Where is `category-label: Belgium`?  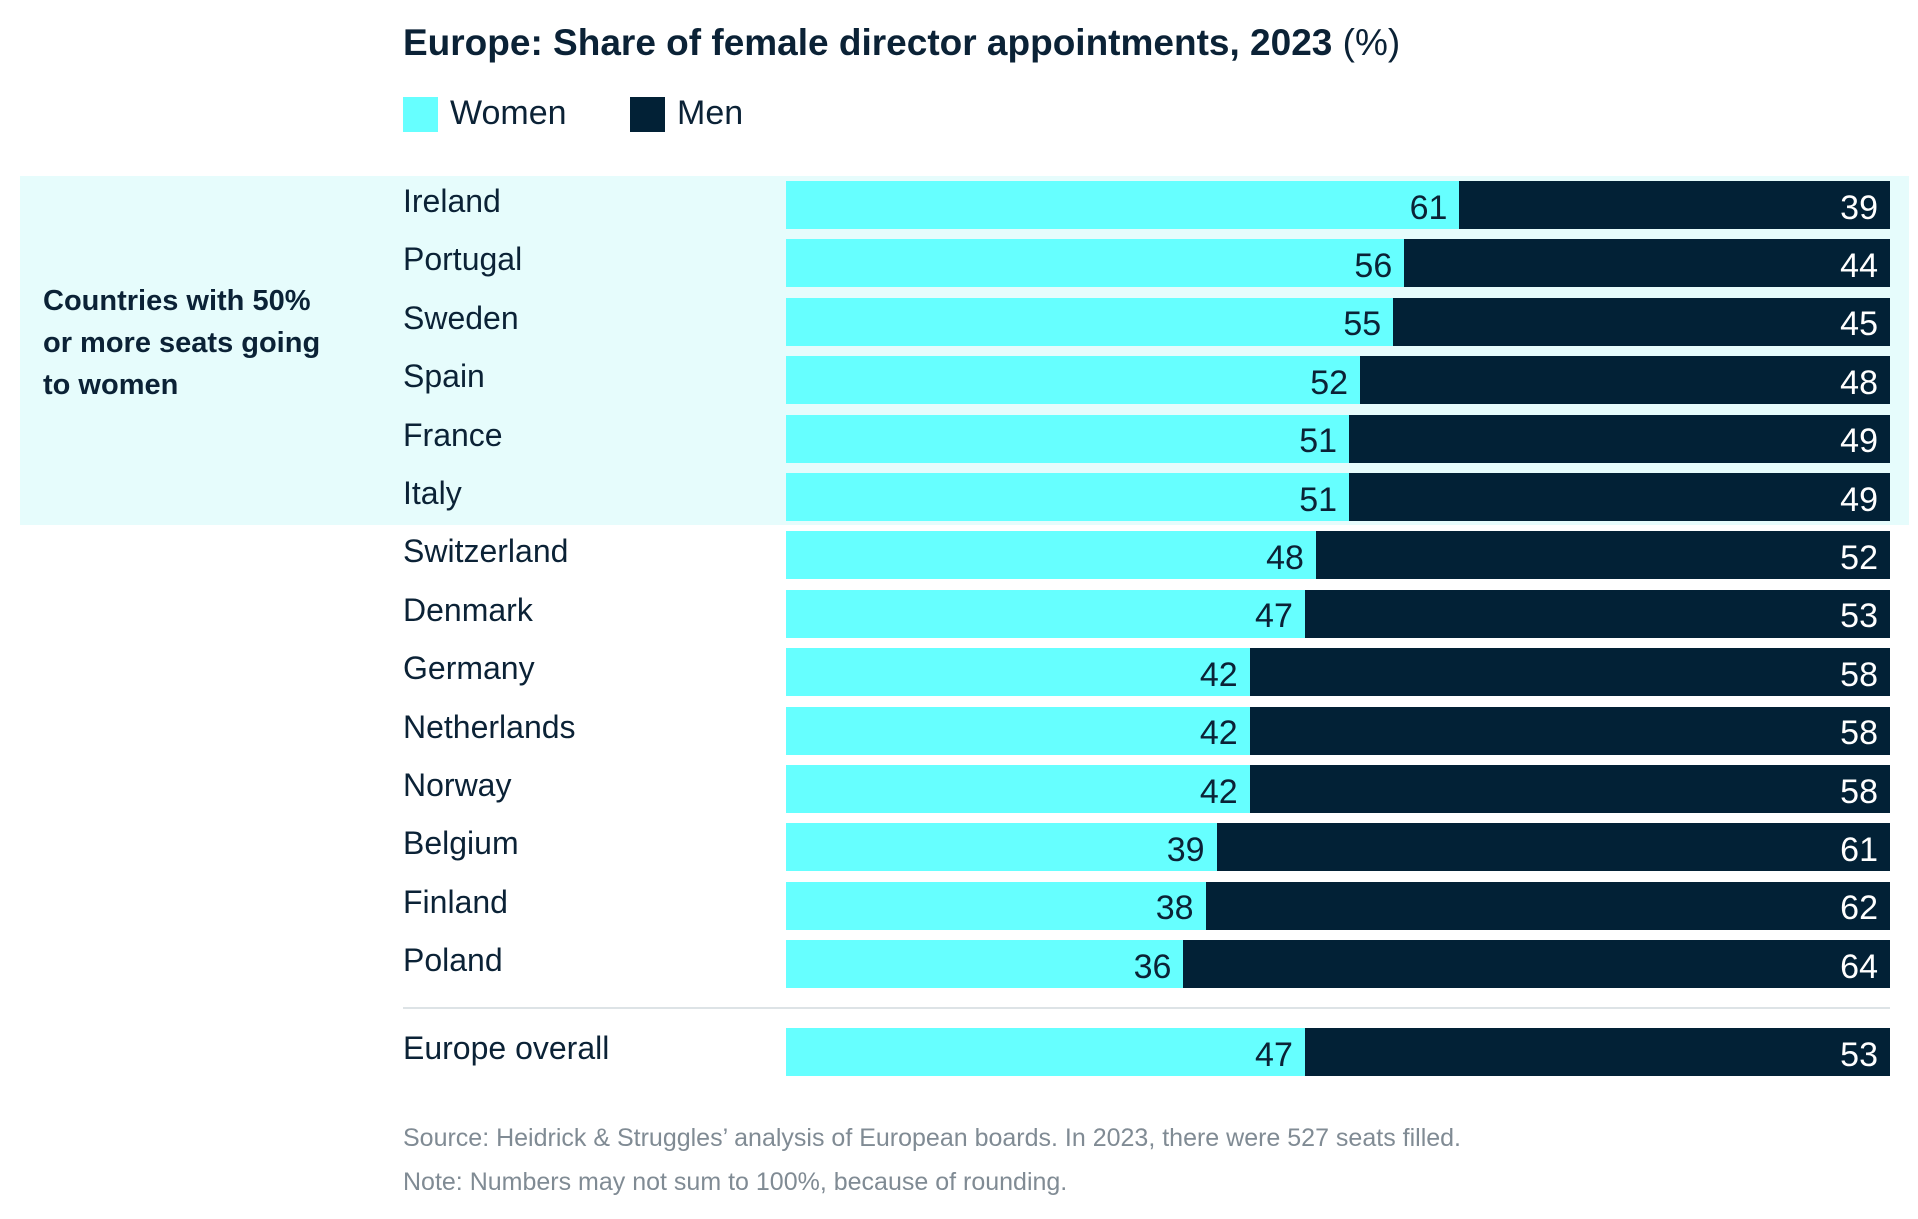
category-label: Belgium is located at coordinates (461, 843).